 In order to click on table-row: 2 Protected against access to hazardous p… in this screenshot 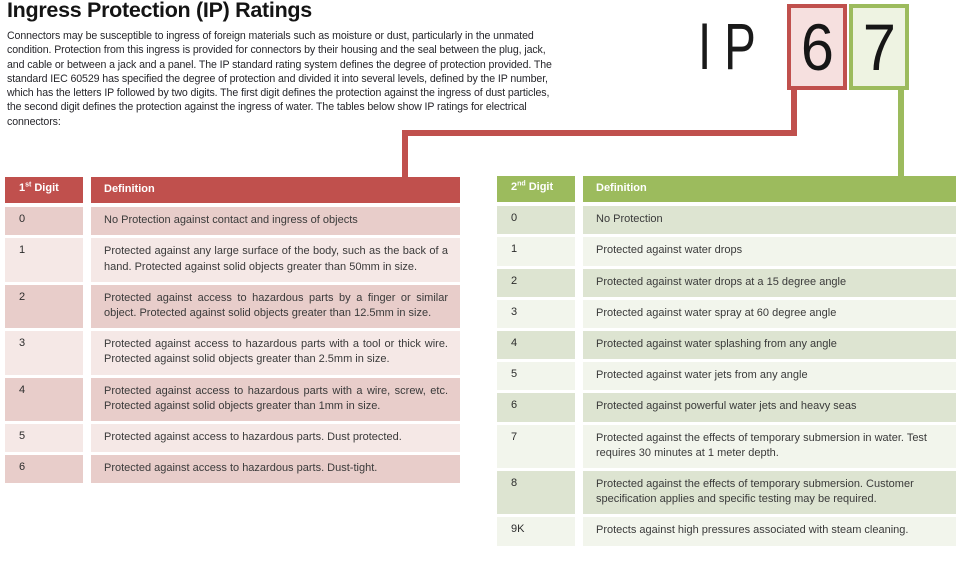, I will do `click(232, 306)`.